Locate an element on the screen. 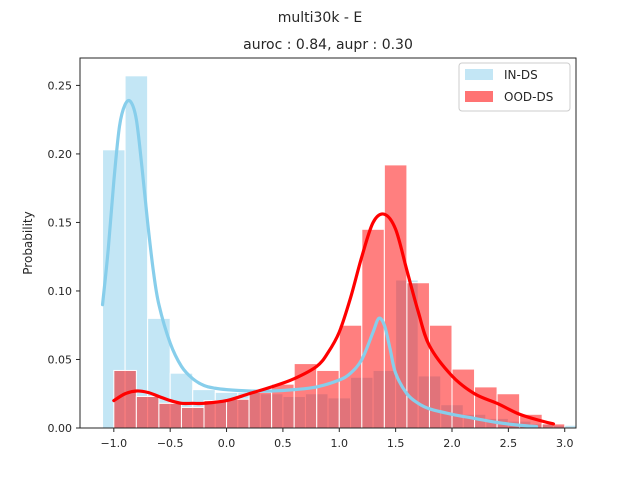 The height and width of the screenshot is (480, 640). legend-swatch-in-ds is located at coordinates (479, 74).